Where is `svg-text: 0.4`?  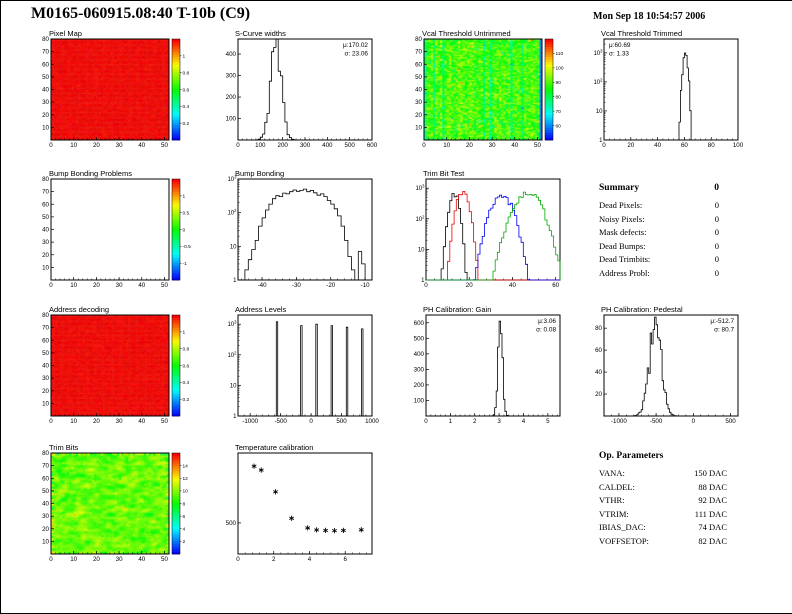
svg-text: 0.4 is located at coordinates (186, 107).